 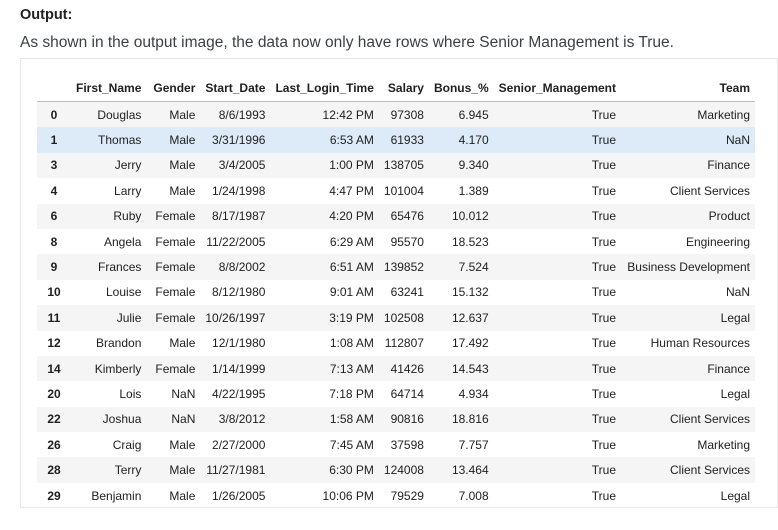 I want to click on cell-first-name: Ruby, so click(x=127, y=216).